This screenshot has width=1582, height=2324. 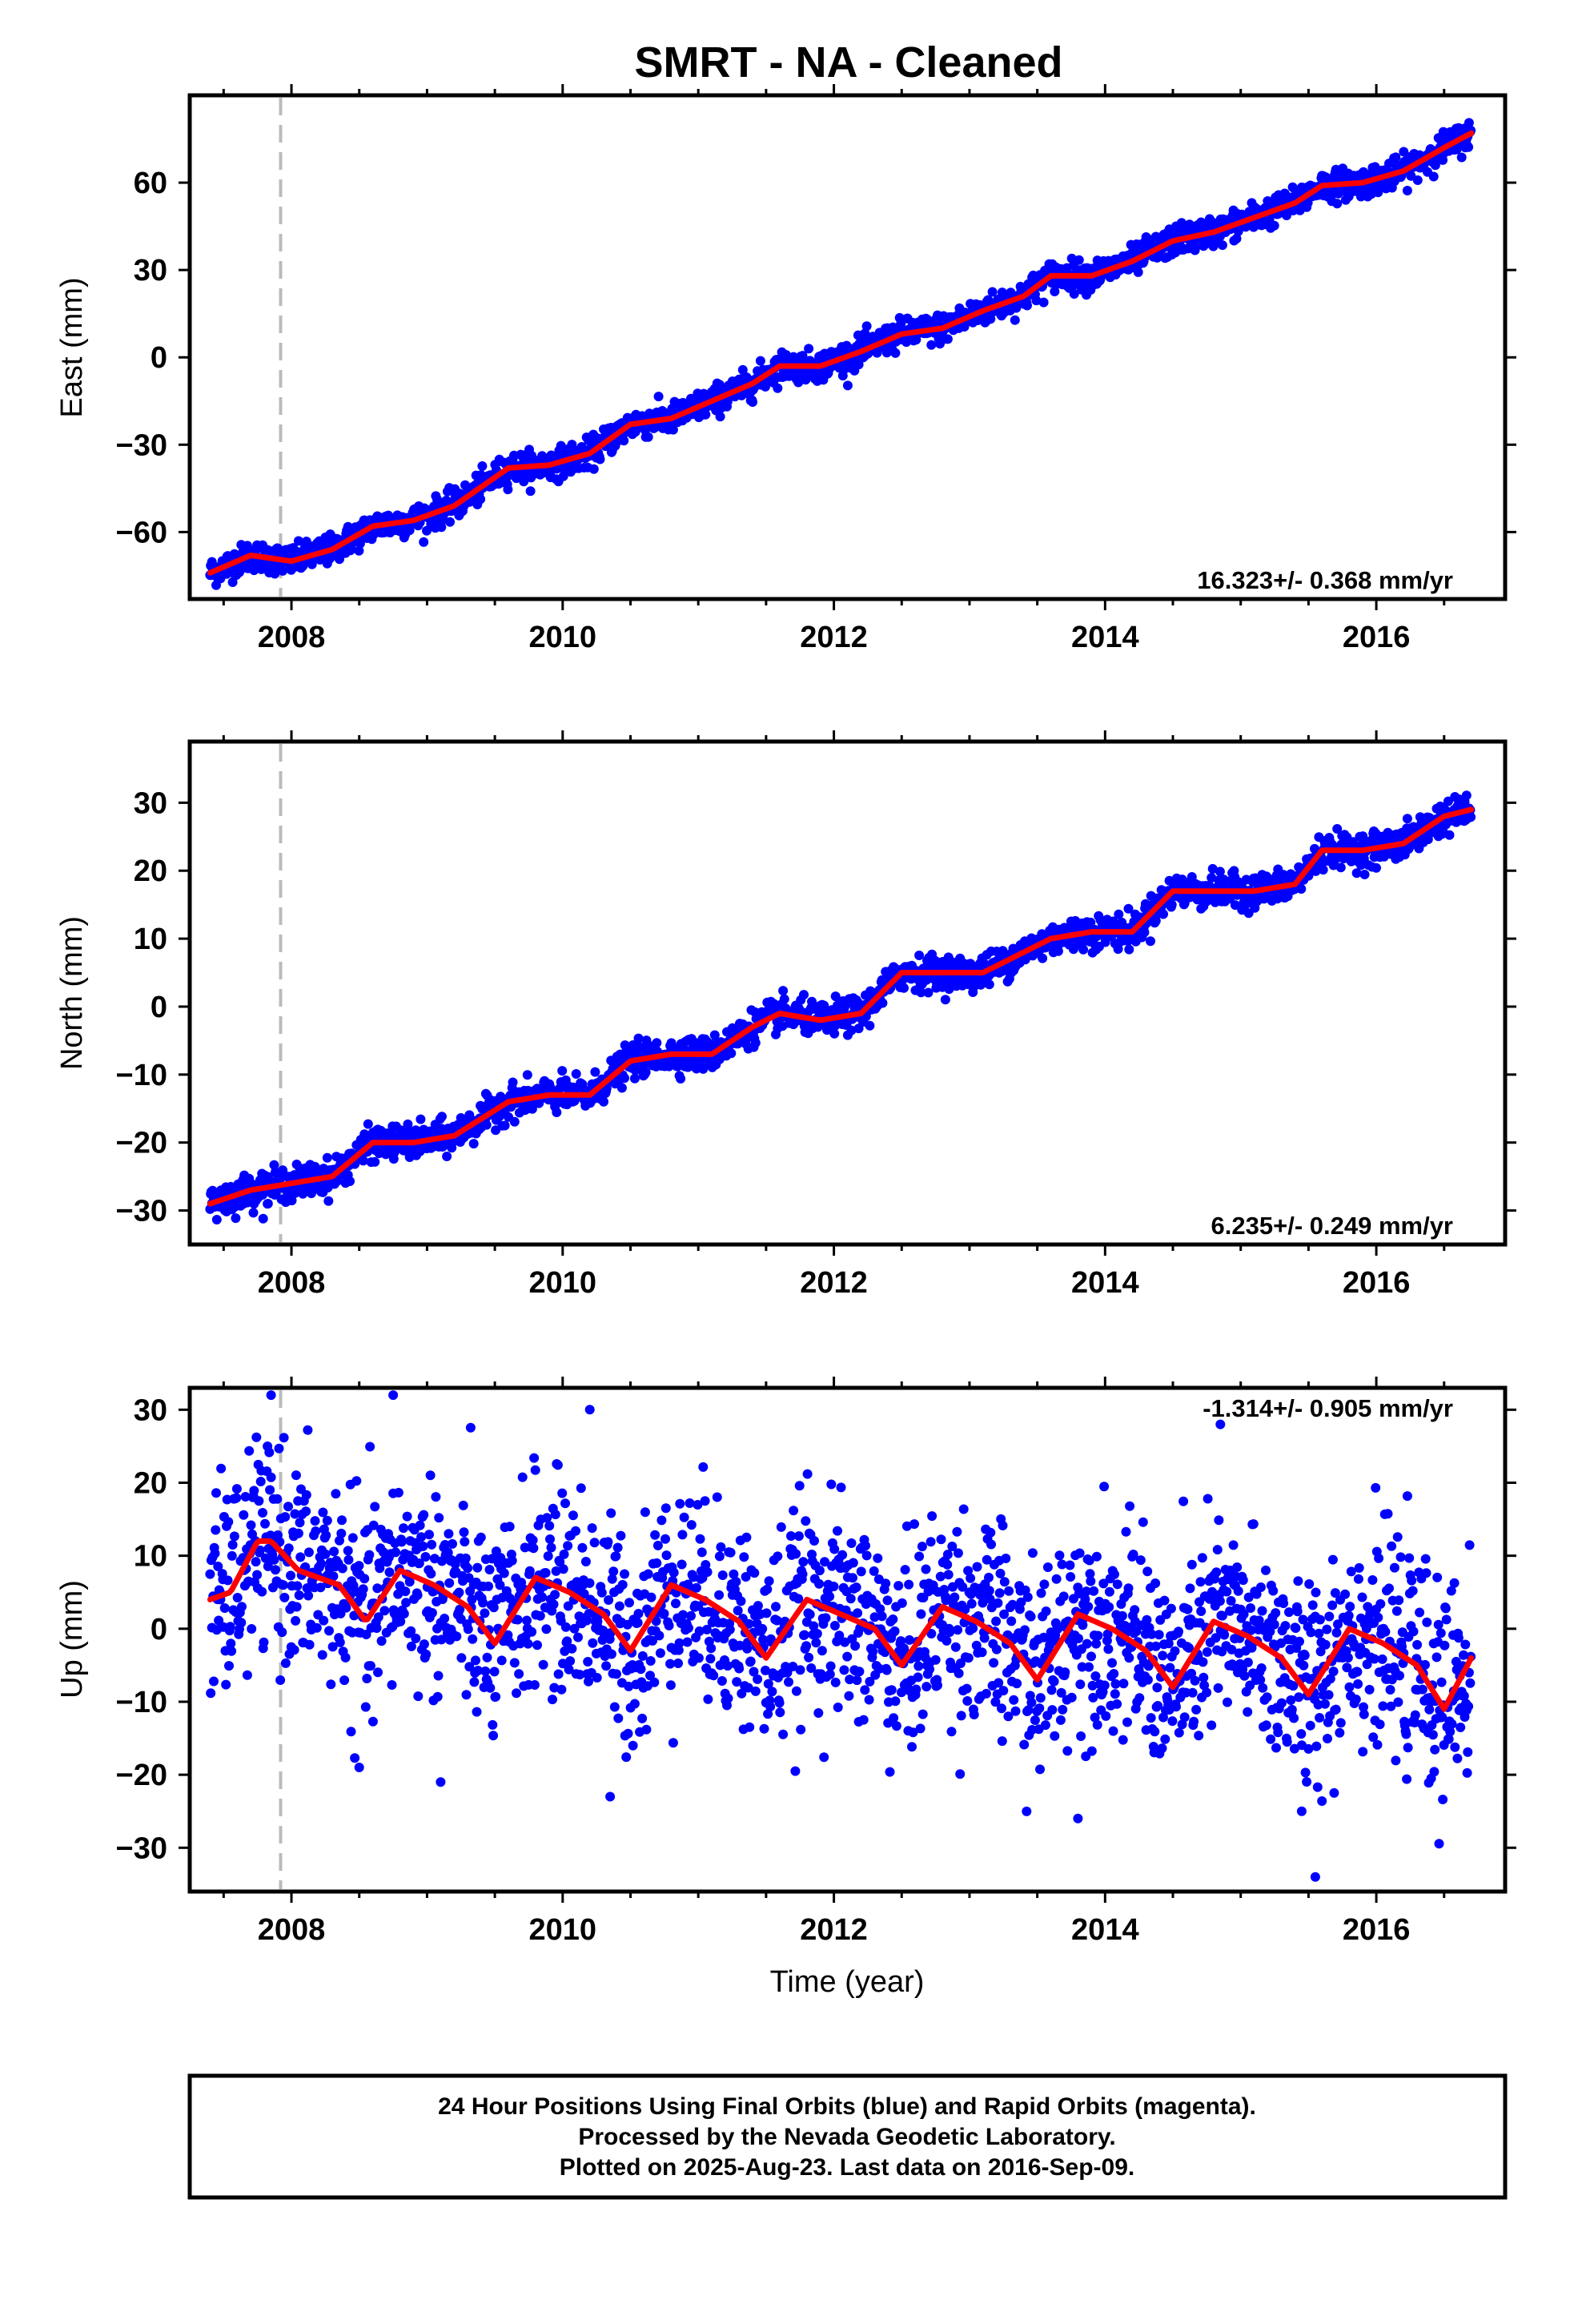 I want to click on east-axis-label: East (mm), so click(x=72, y=347).